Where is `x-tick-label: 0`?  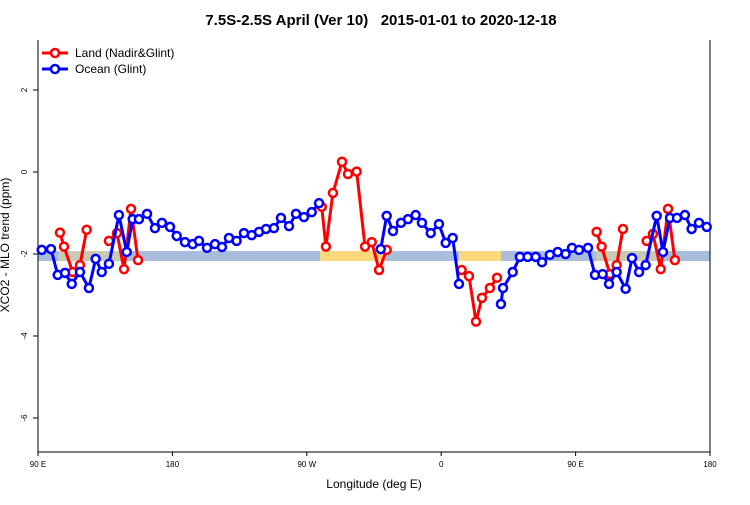
x-tick-label: 0 is located at coordinates (441, 464).